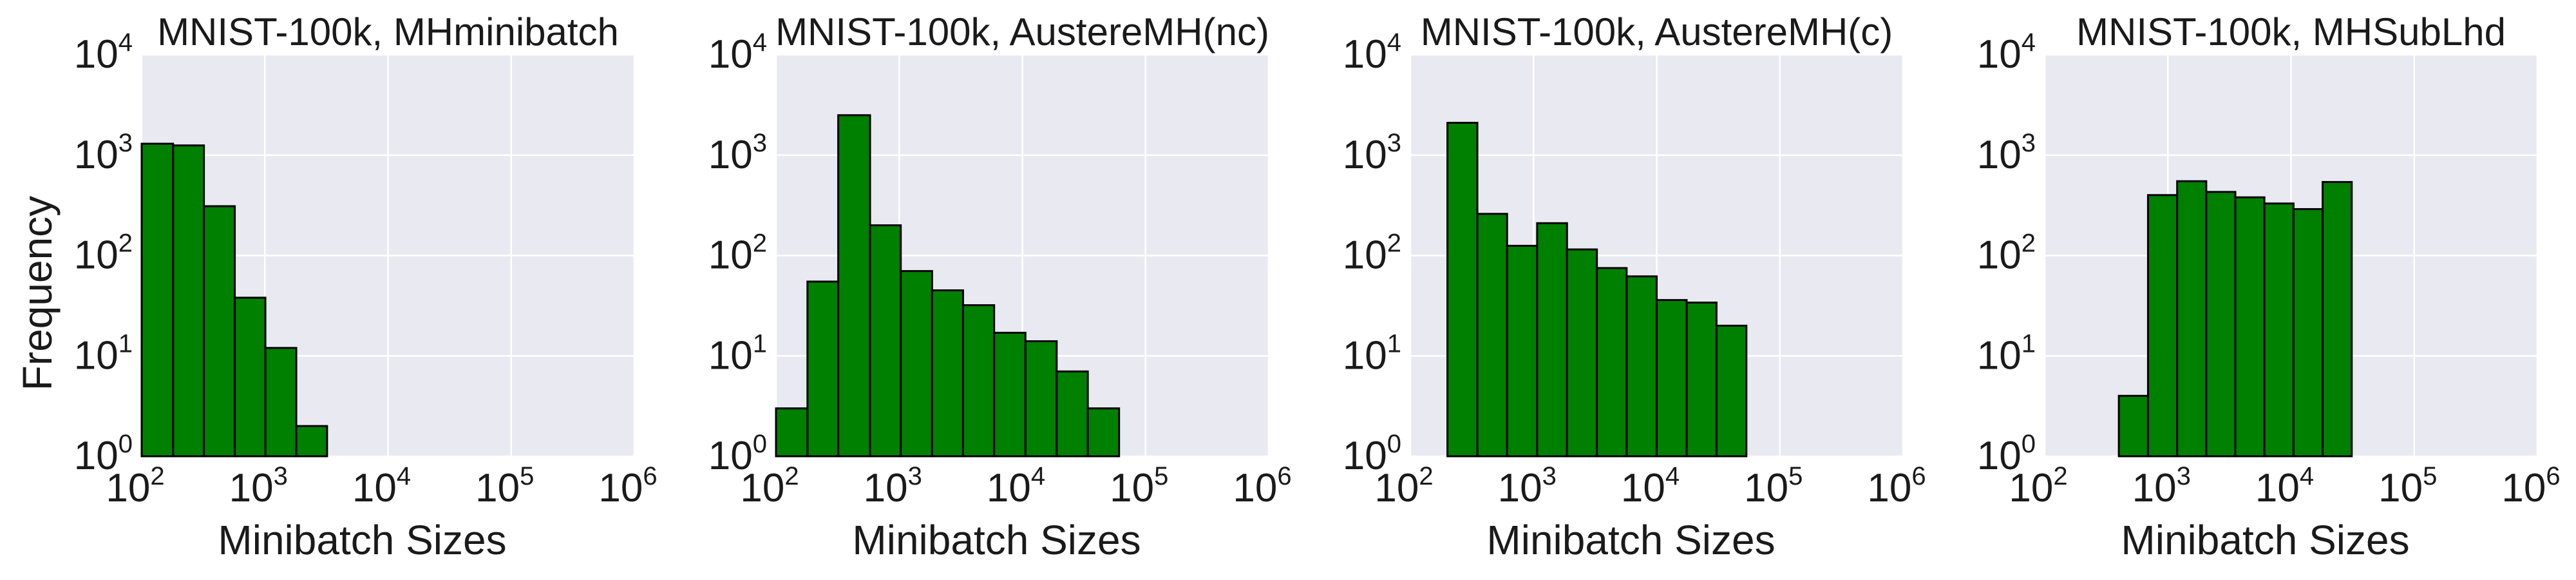 The image size is (2576, 580). What do you see at coordinates (388, 32) in the screenshot?
I see `chart-title: MNIST-100k, MHminibatch` at bounding box center [388, 32].